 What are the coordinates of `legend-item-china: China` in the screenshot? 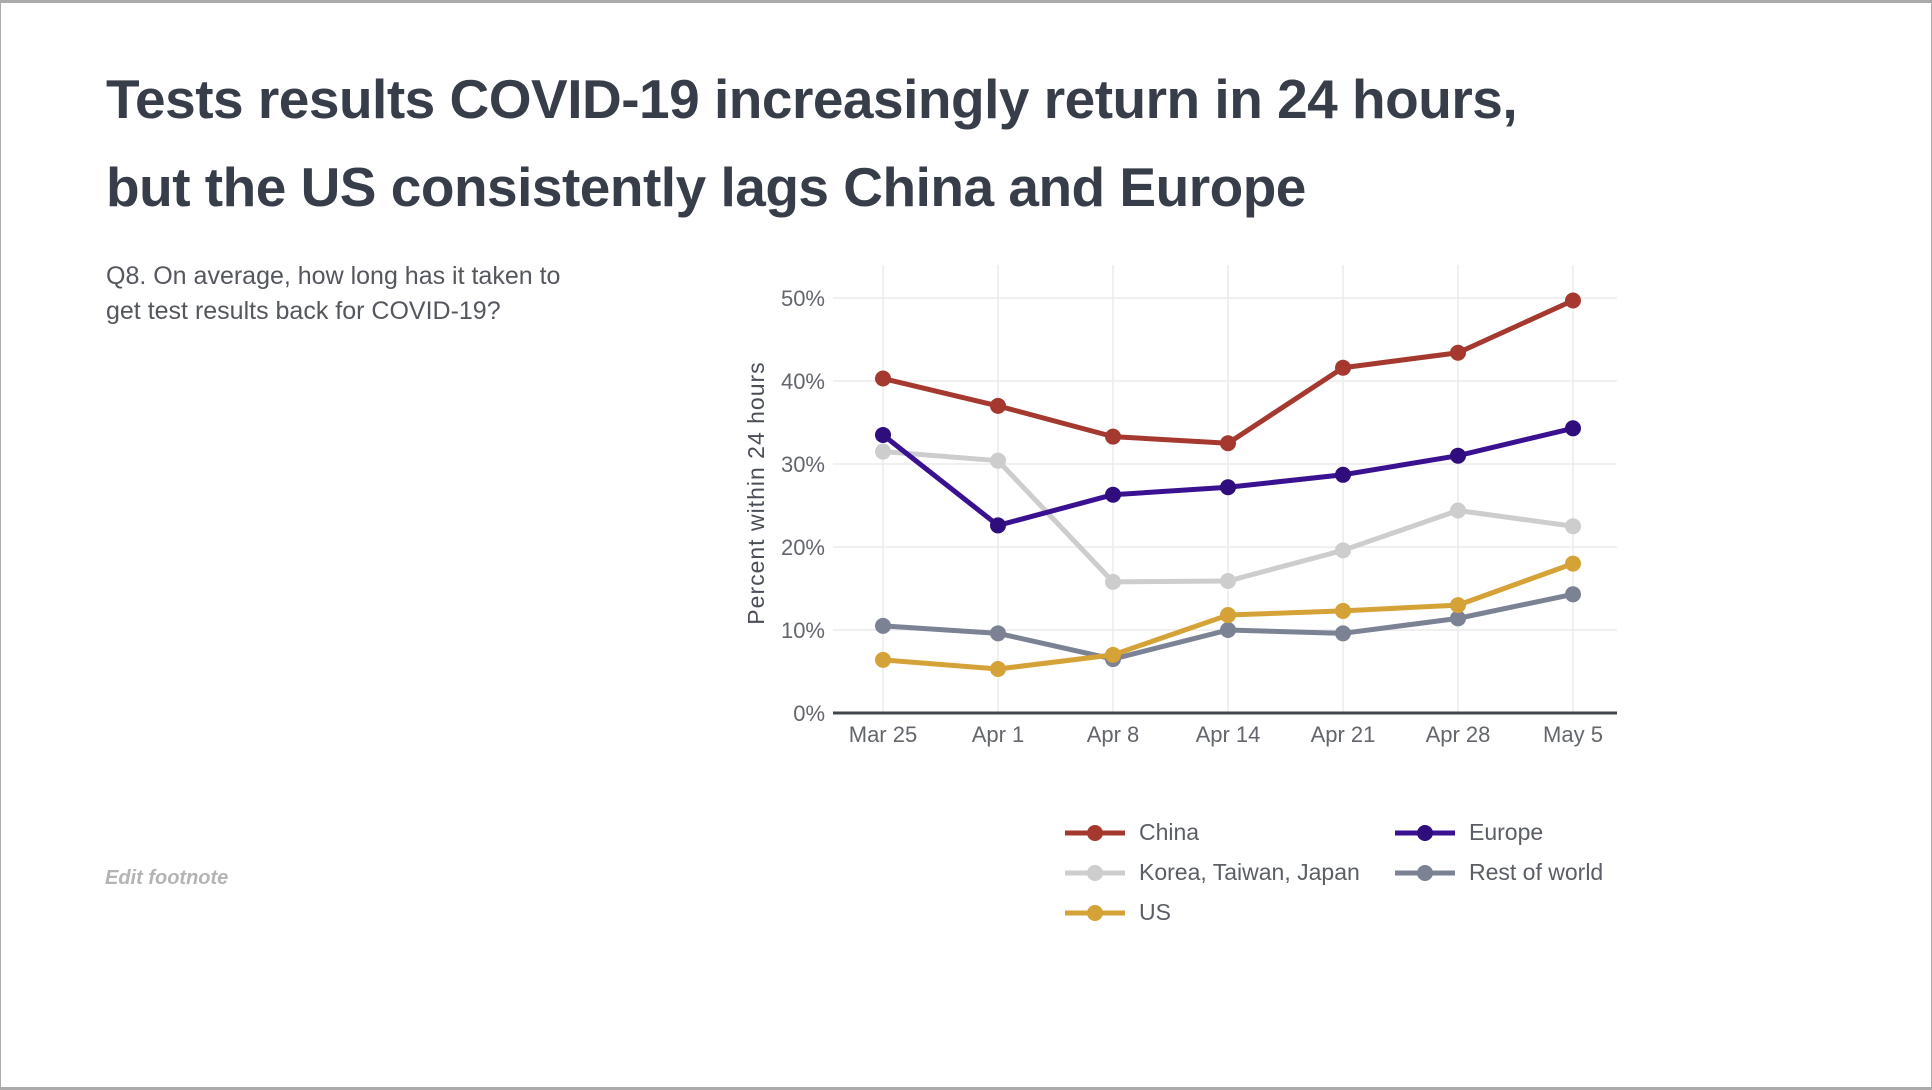 It's located at (1228, 832).